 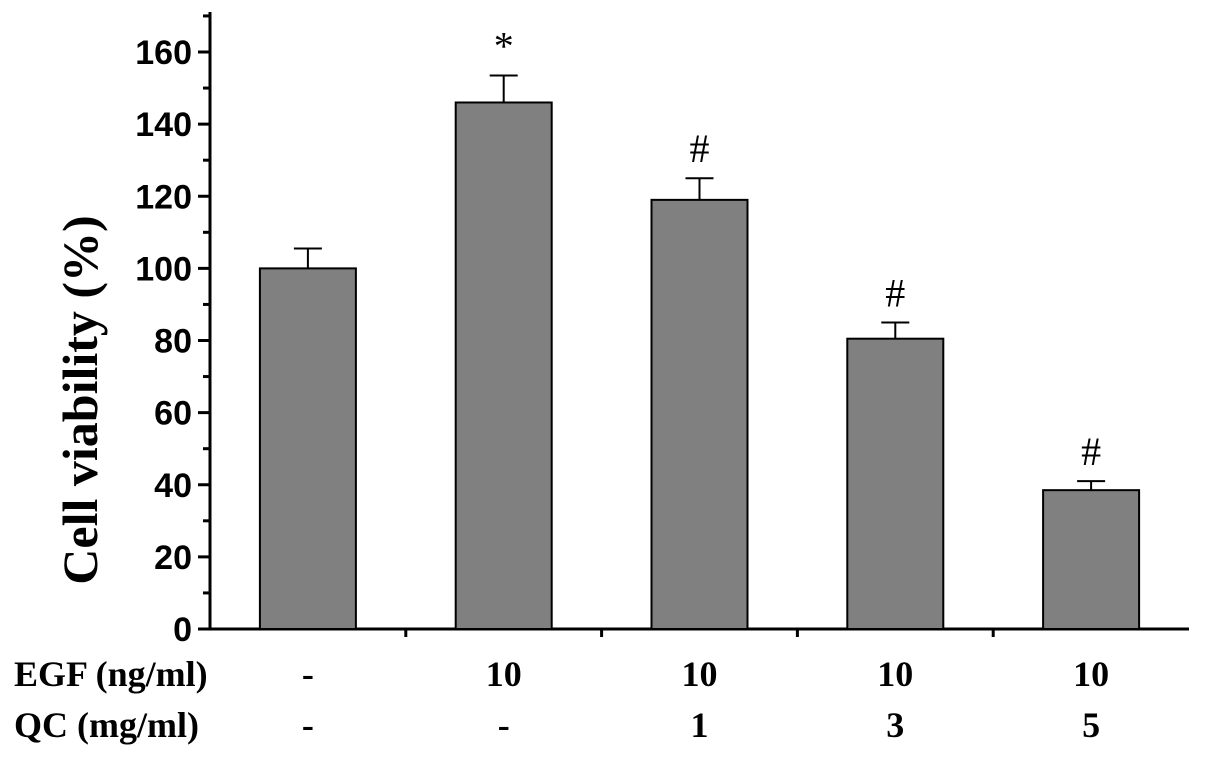 What do you see at coordinates (163, 269) in the screenshot?
I see `y-tick-label: 100` at bounding box center [163, 269].